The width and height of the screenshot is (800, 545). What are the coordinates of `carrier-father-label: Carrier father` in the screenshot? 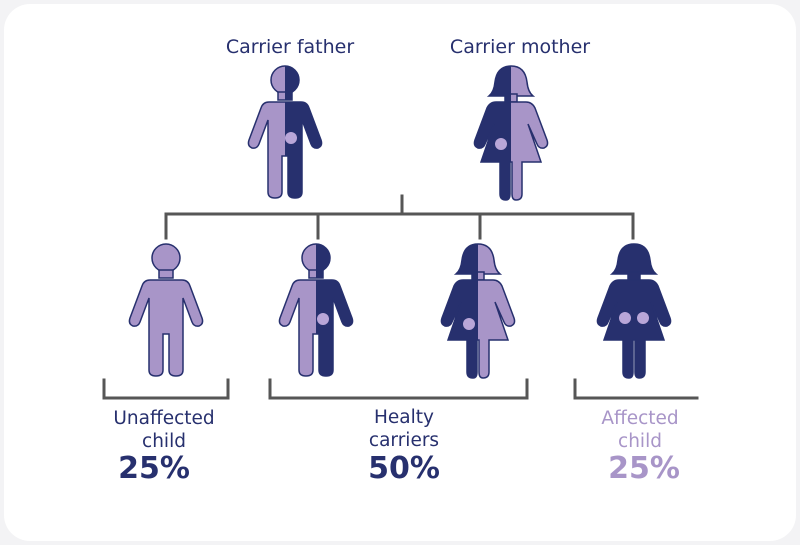 It's located at (290, 47).